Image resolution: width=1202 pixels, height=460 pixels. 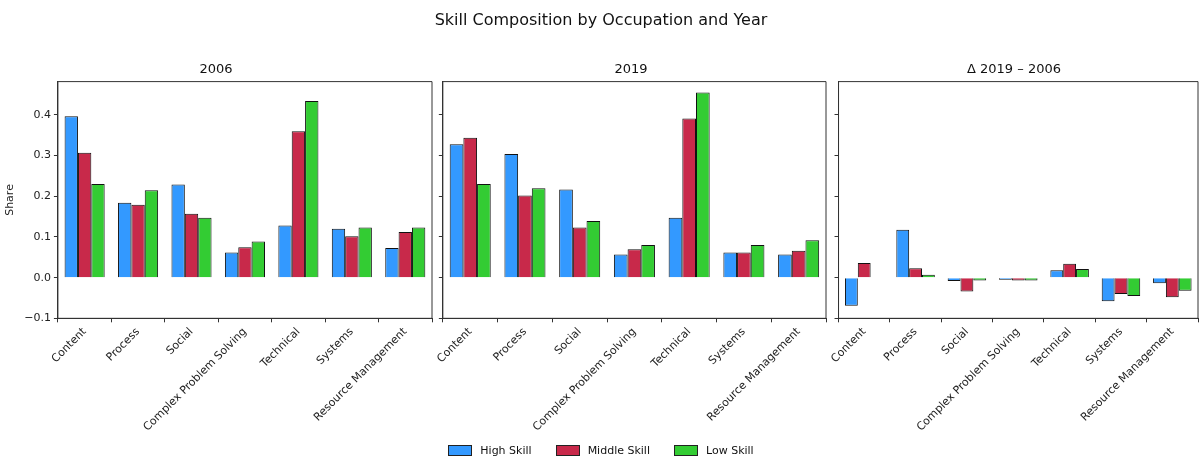 What do you see at coordinates (42, 114) in the screenshot?
I see `y-tick-label: 0.4` at bounding box center [42, 114].